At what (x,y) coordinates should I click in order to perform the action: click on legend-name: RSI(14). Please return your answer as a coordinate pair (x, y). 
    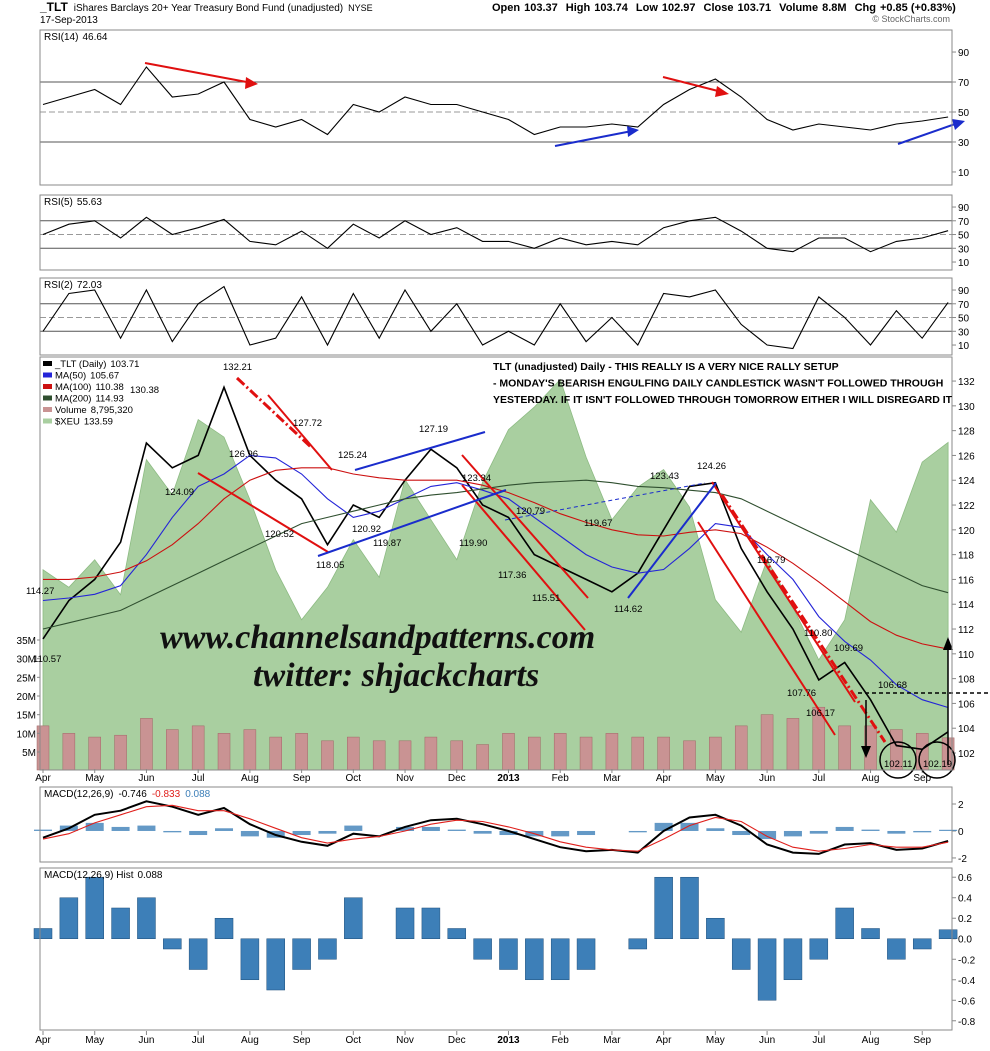
    Looking at the image, I should click on (61, 37).